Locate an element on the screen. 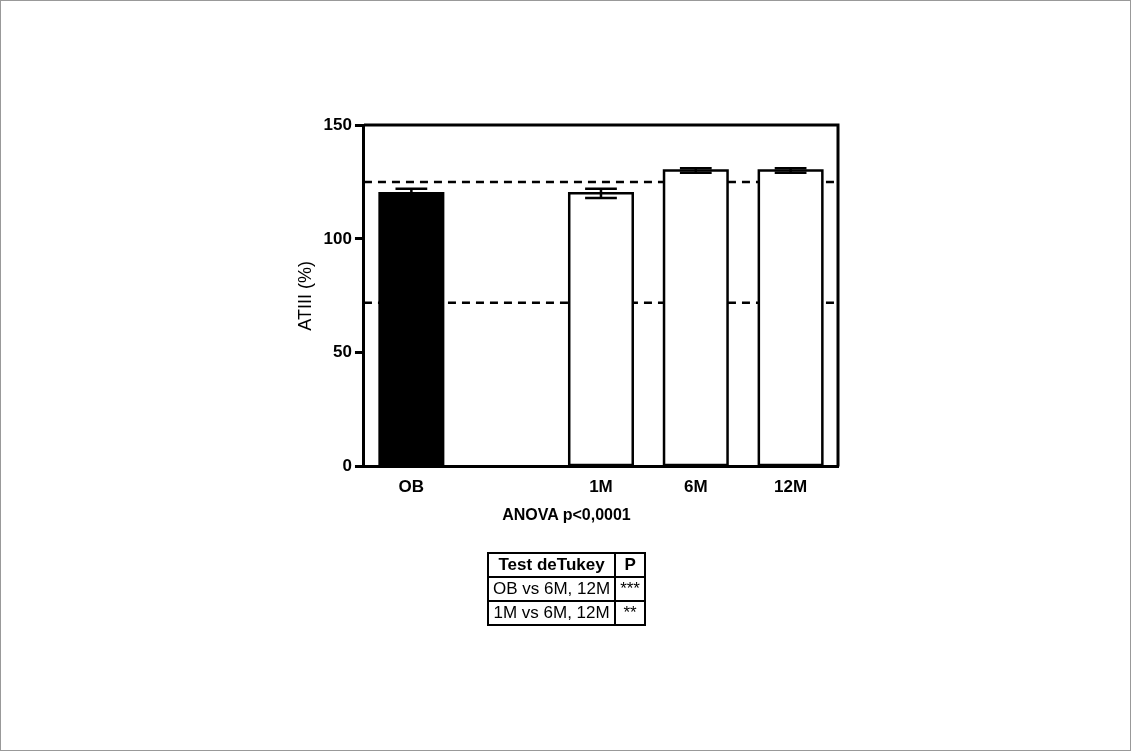  x-tick-label: 1M is located at coordinates (601, 487).